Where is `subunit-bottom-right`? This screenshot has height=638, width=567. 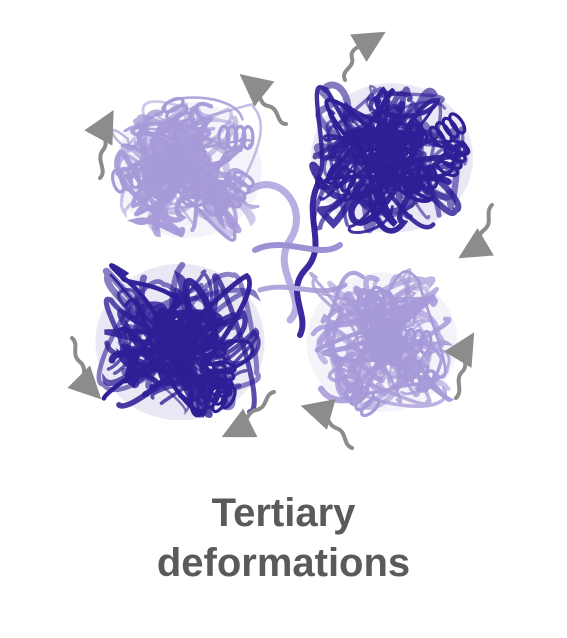 subunit-bottom-right is located at coordinates (382, 342).